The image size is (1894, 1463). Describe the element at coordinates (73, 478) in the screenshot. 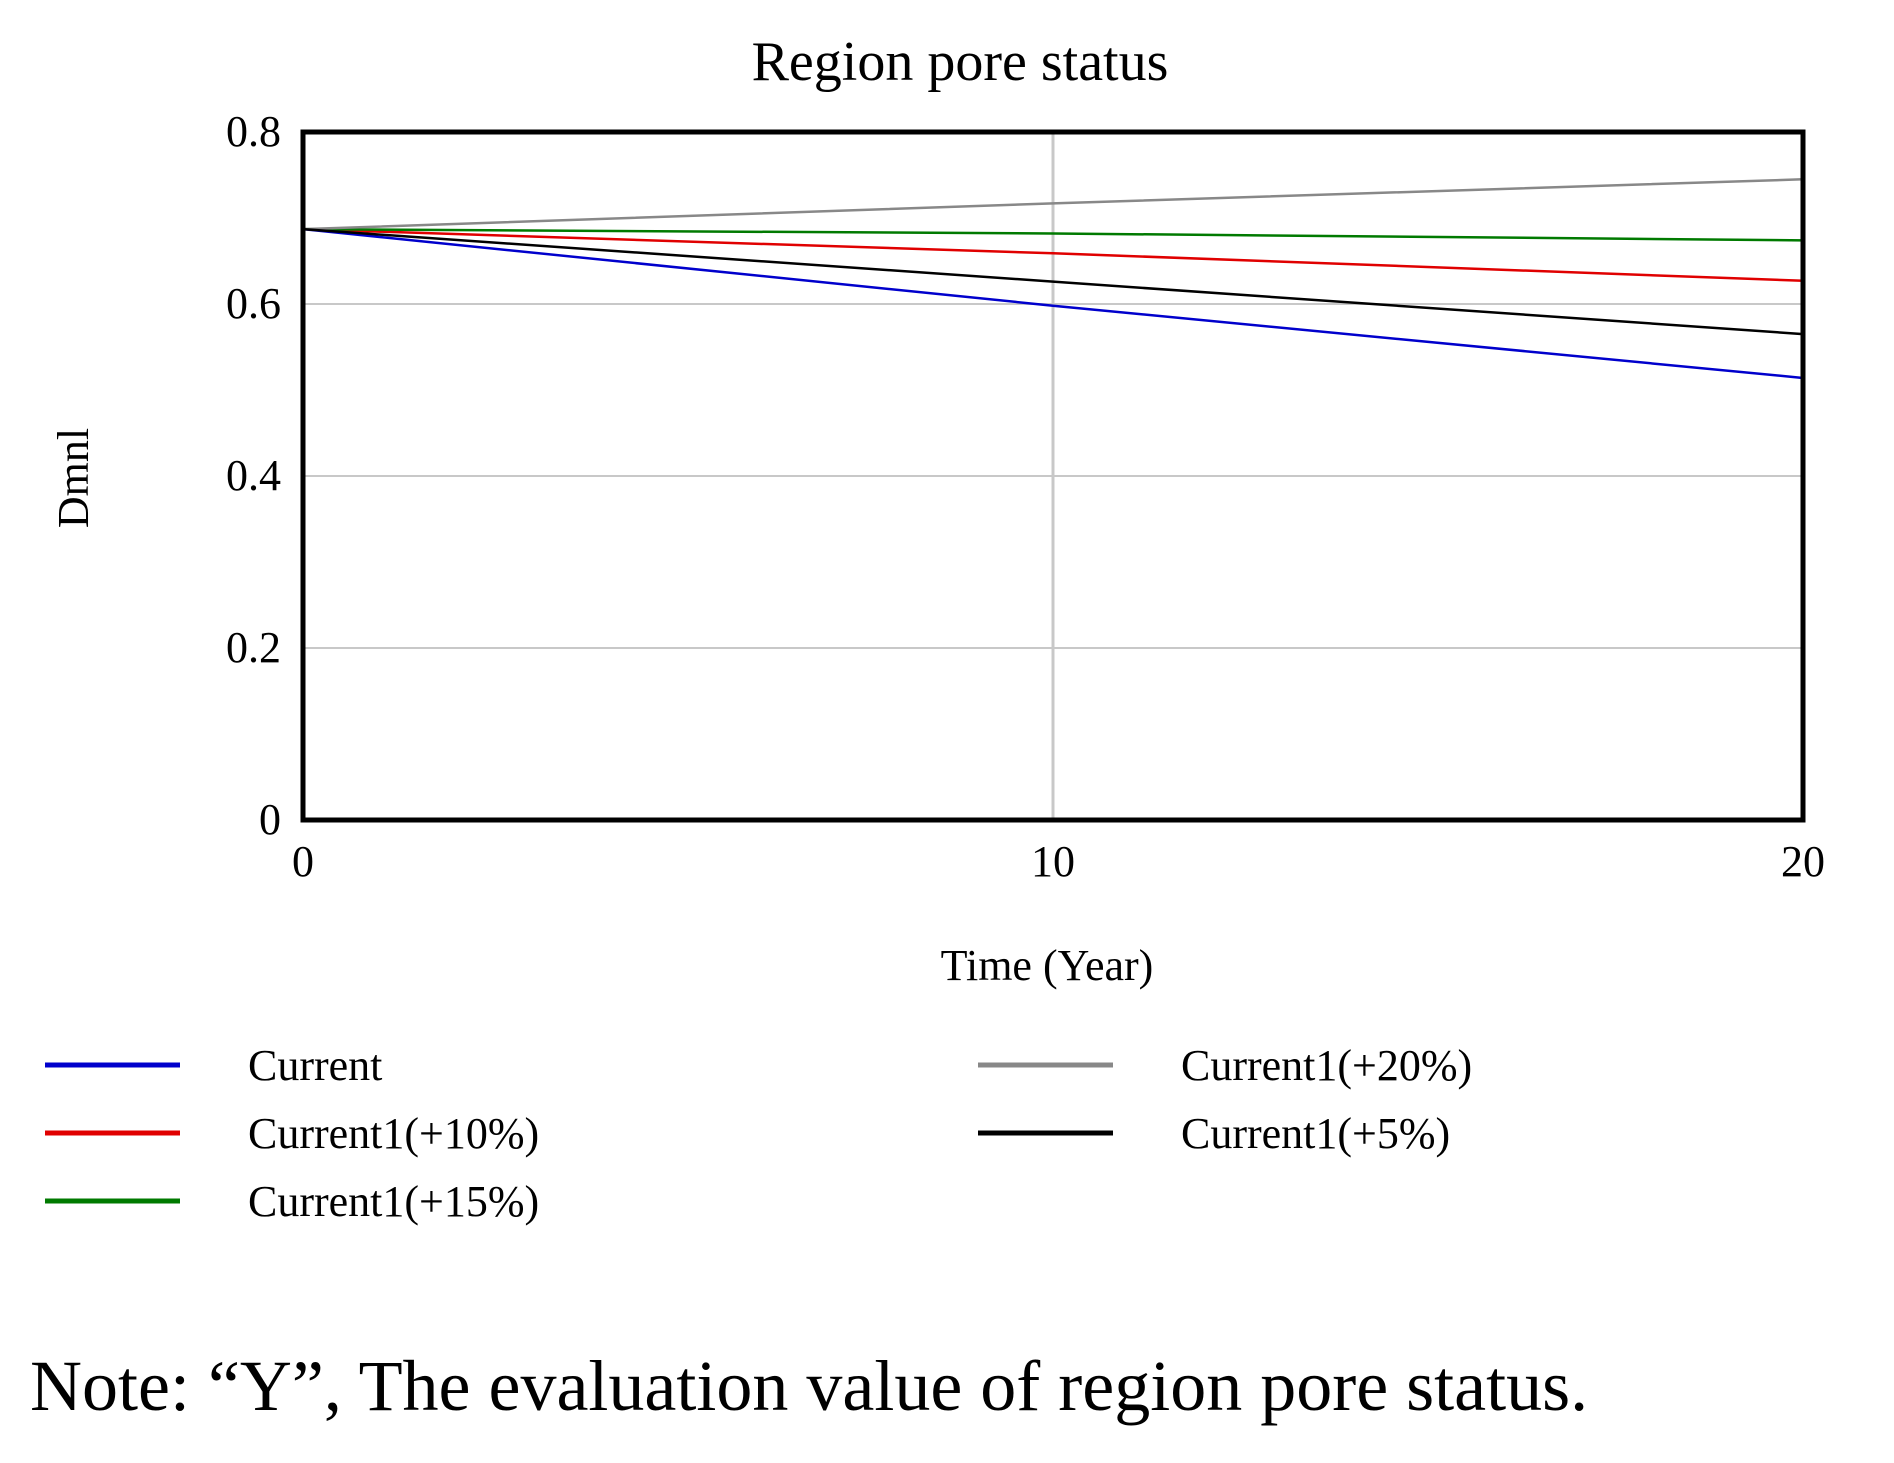

I see `y-axis-label: Dmnl` at that location.